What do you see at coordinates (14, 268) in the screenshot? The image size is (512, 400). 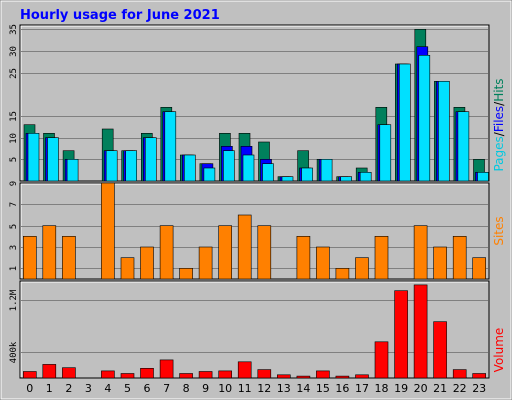 I see `y-tick-label: 1` at bounding box center [14, 268].